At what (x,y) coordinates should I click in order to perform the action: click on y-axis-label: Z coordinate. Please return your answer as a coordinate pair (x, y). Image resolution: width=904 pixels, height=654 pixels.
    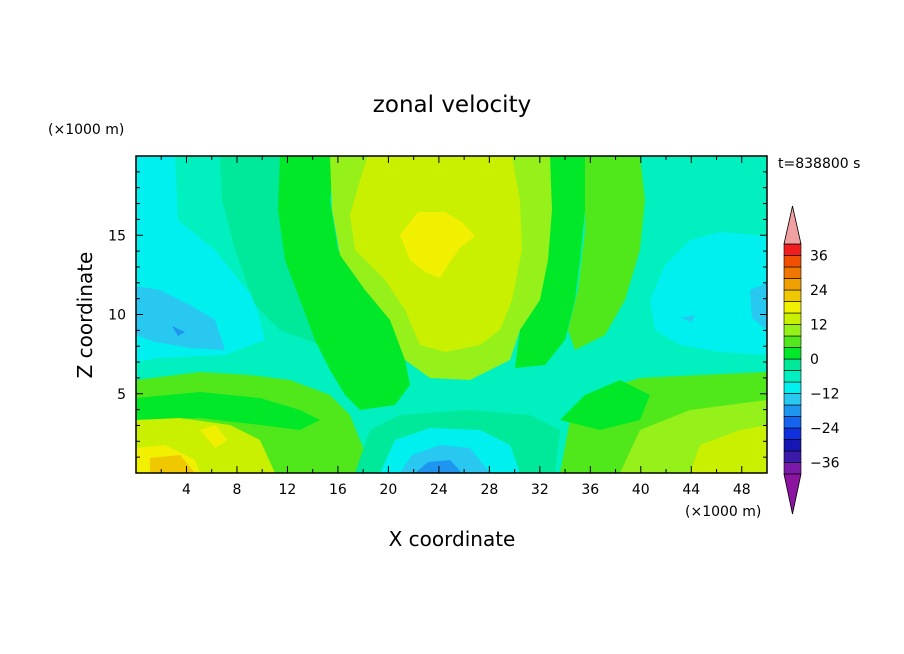
    Looking at the image, I should click on (85, 315).